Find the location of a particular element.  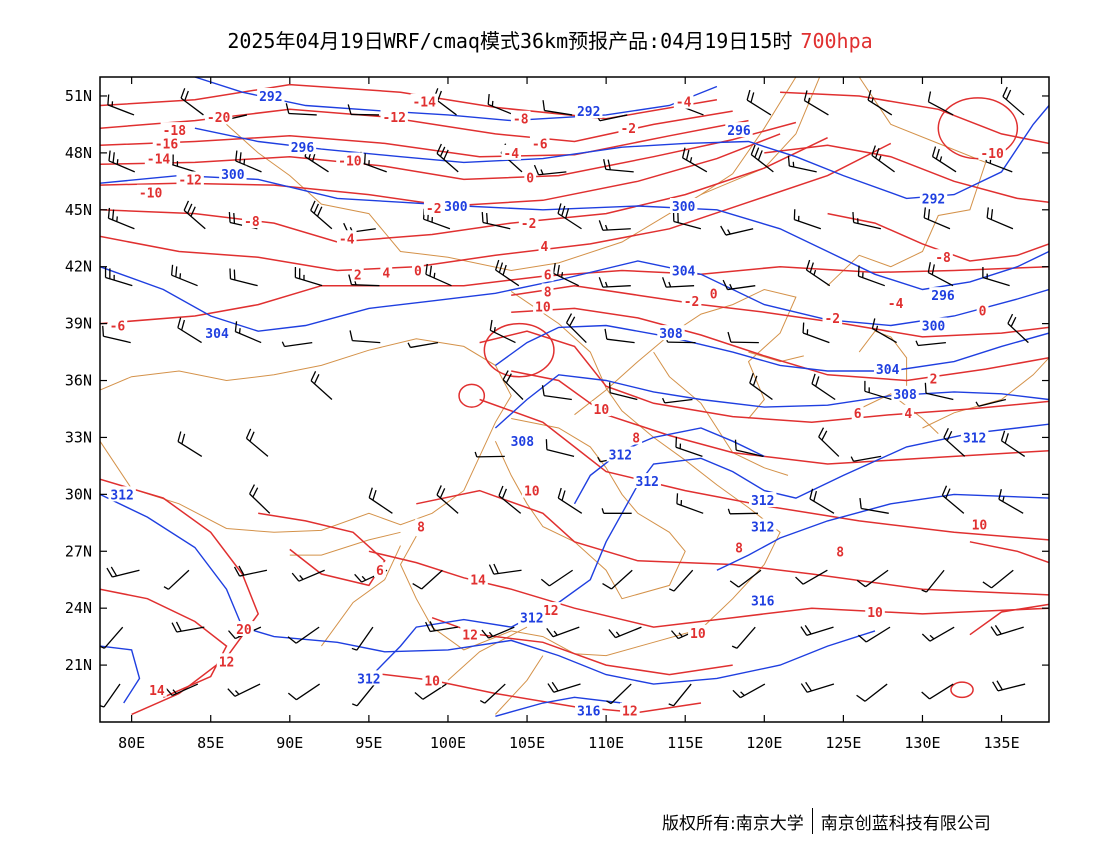

lat-tick-label: 48N is located at coordinates (78, 153).